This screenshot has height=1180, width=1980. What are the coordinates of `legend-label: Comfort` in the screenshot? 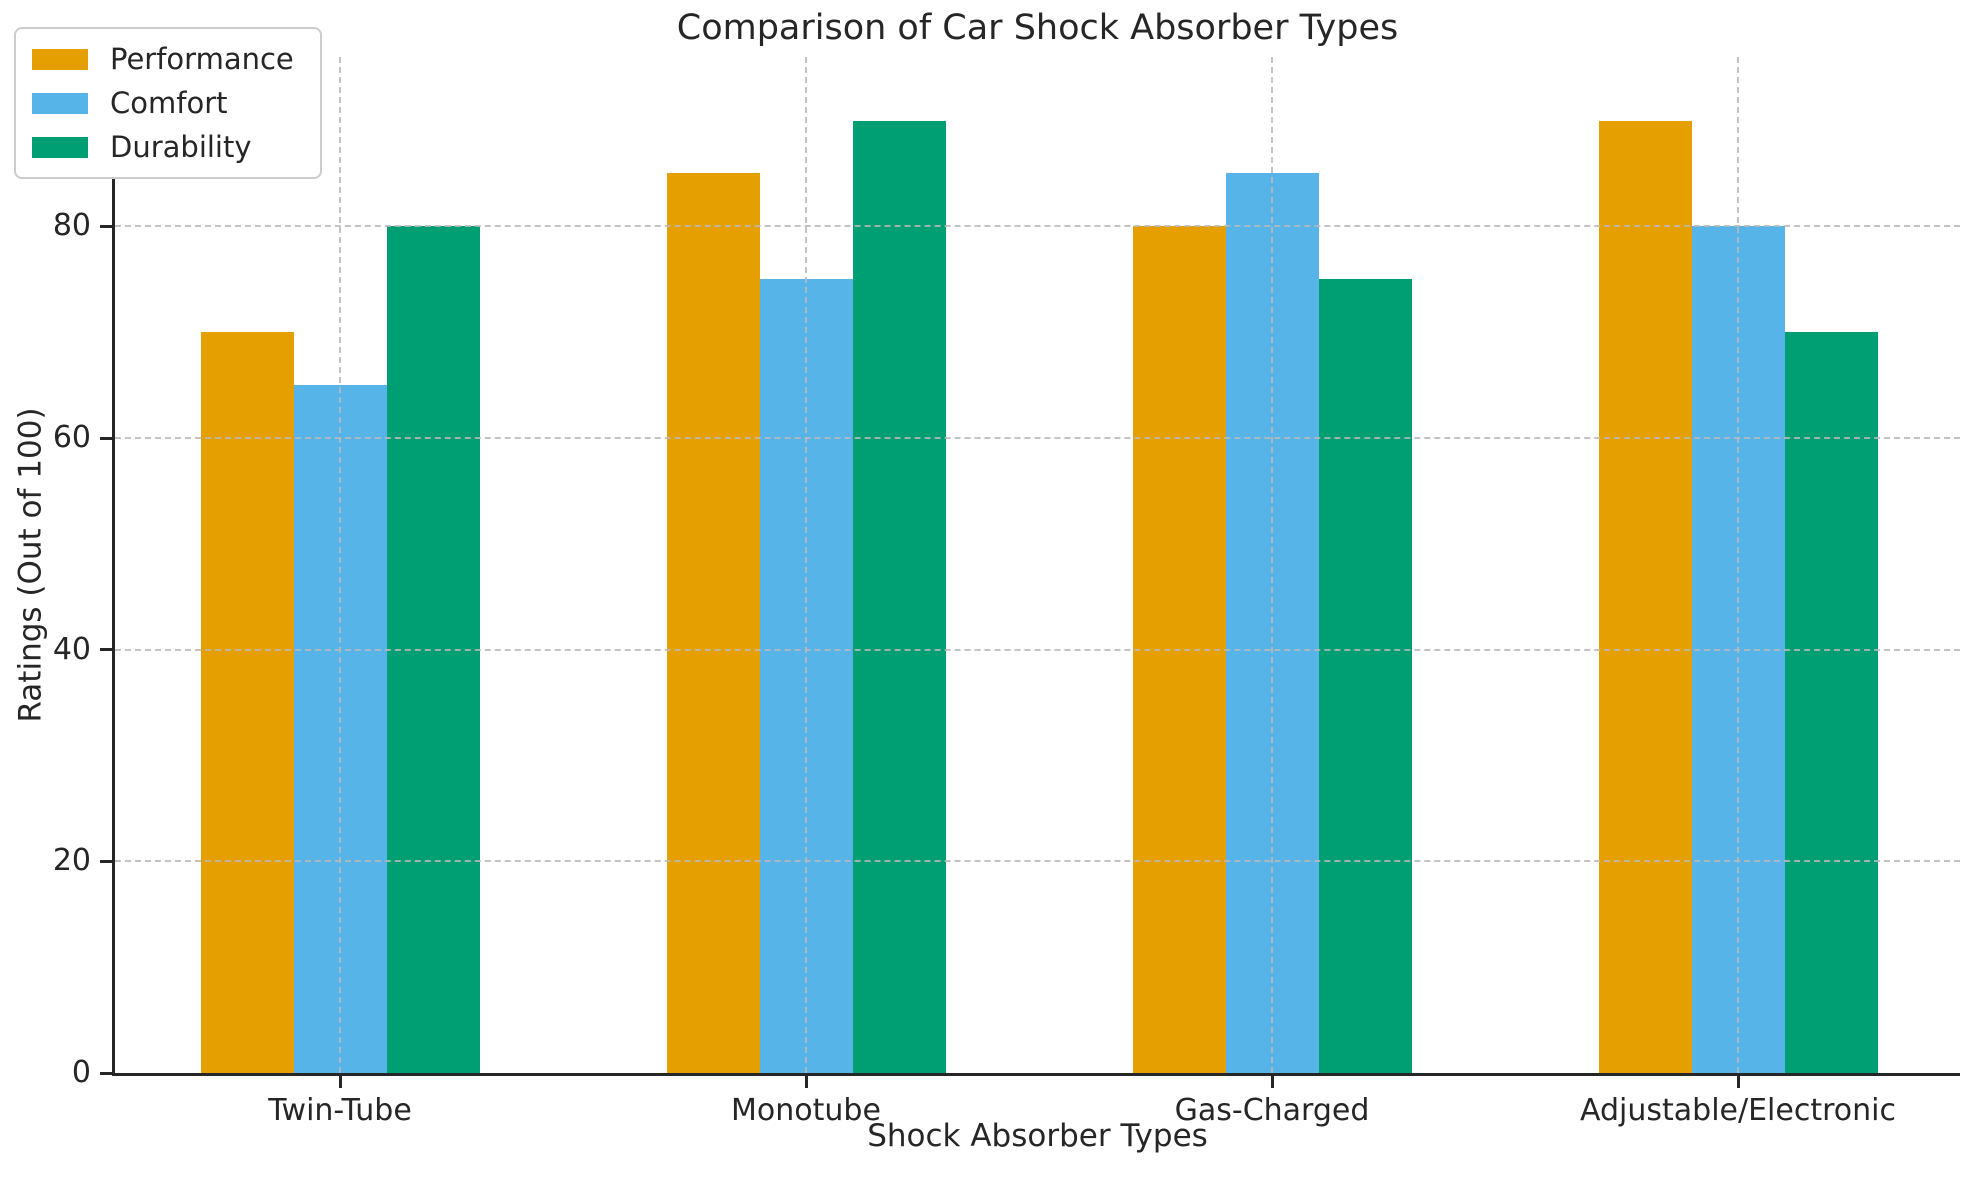 It's located at (169, 103).